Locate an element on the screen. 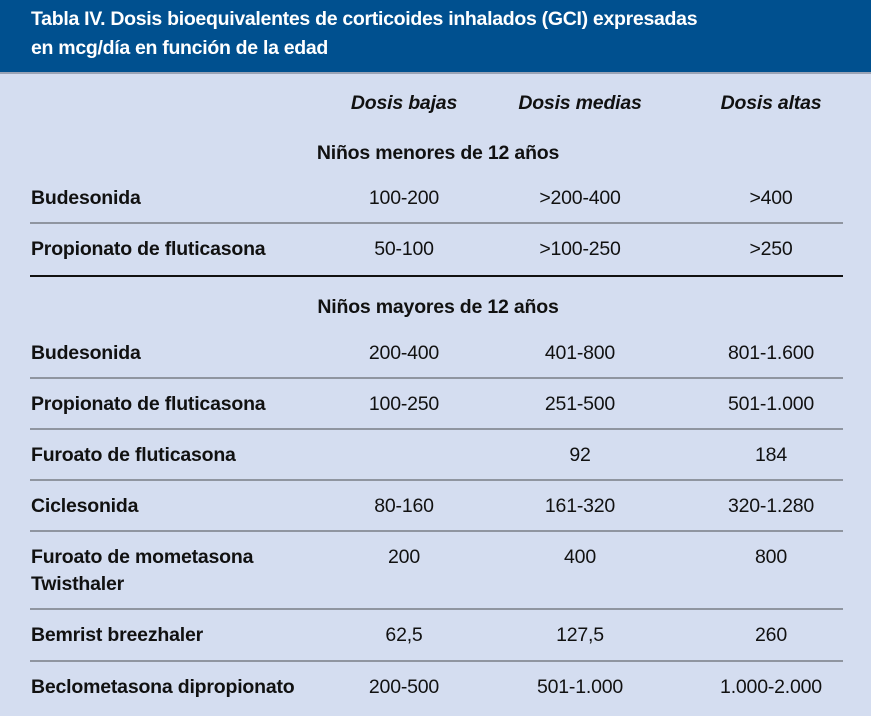 The image size is (871, 716). column-header-low: Dosis bajas is located at coordinates (404, 103).